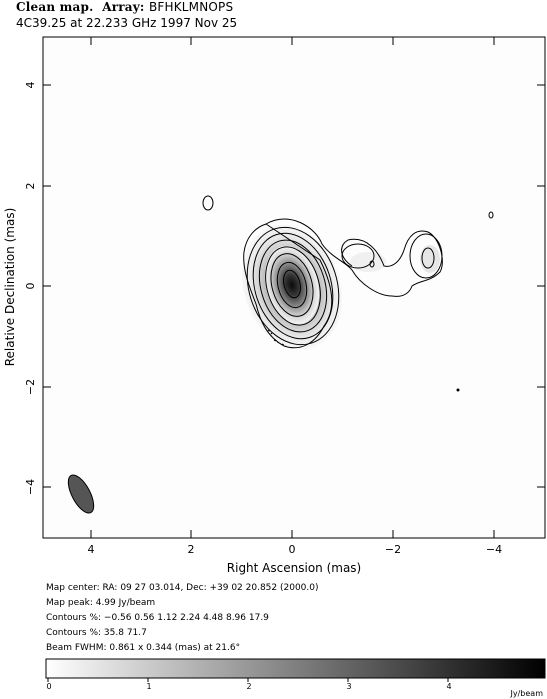 The width and height of the screenshot is (547, 699). I want to click on array-label: Array:, so click(123, 7).